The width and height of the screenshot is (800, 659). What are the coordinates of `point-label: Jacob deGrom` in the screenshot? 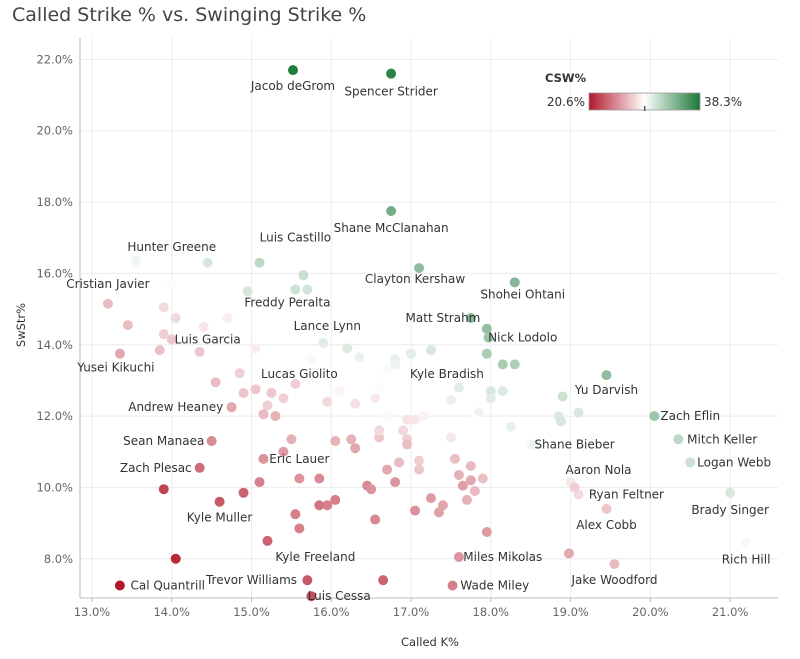 It's located at (292, 86).